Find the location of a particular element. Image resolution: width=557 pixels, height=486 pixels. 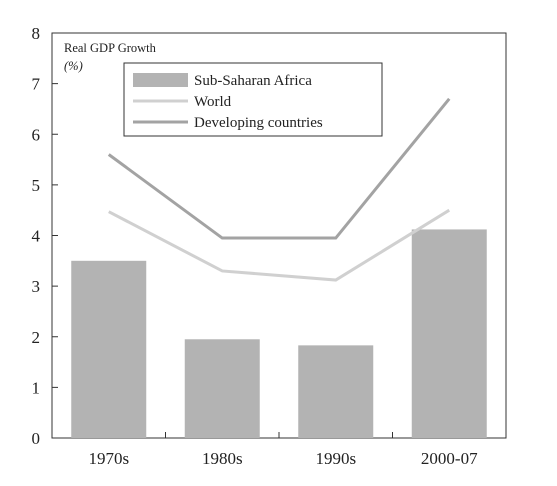

y-axis-unit: (%) is located at coordinates (73, 66).